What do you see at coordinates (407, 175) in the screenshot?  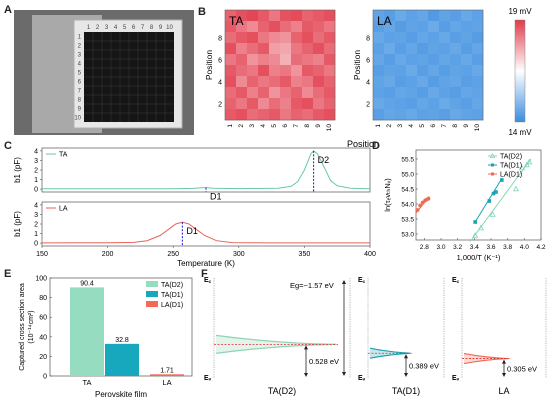 I see `y-tick-label: 55.0` at bounding box center [407, 175].